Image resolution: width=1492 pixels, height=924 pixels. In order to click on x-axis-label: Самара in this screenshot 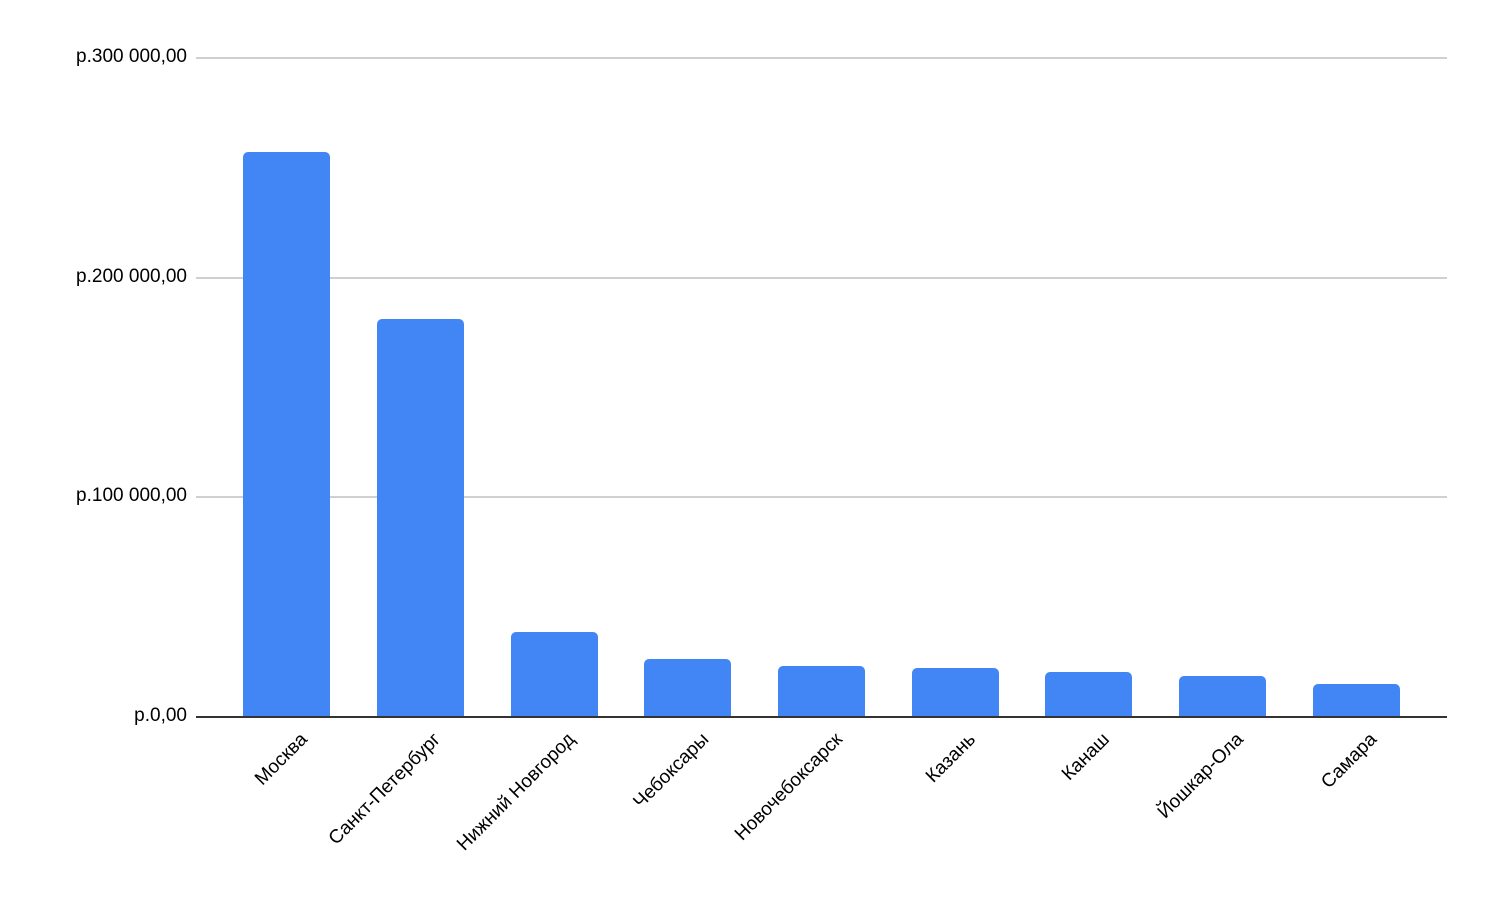, I will do `click(1349, 761)`.